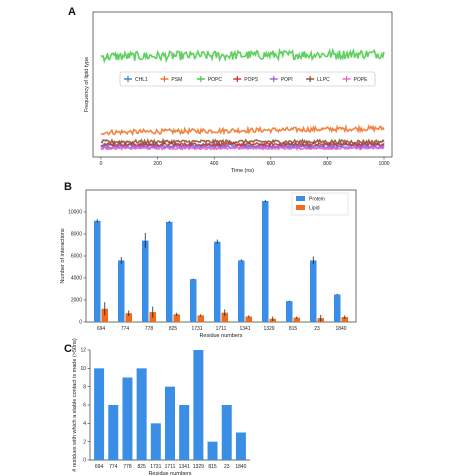 Image resolution: width=474 pixels, height=476 pixels. What do you see at coordinates (63, 256) in the screenshot?
I see `y-axis-label: Number of interactions` at bounding box center [63, 256].